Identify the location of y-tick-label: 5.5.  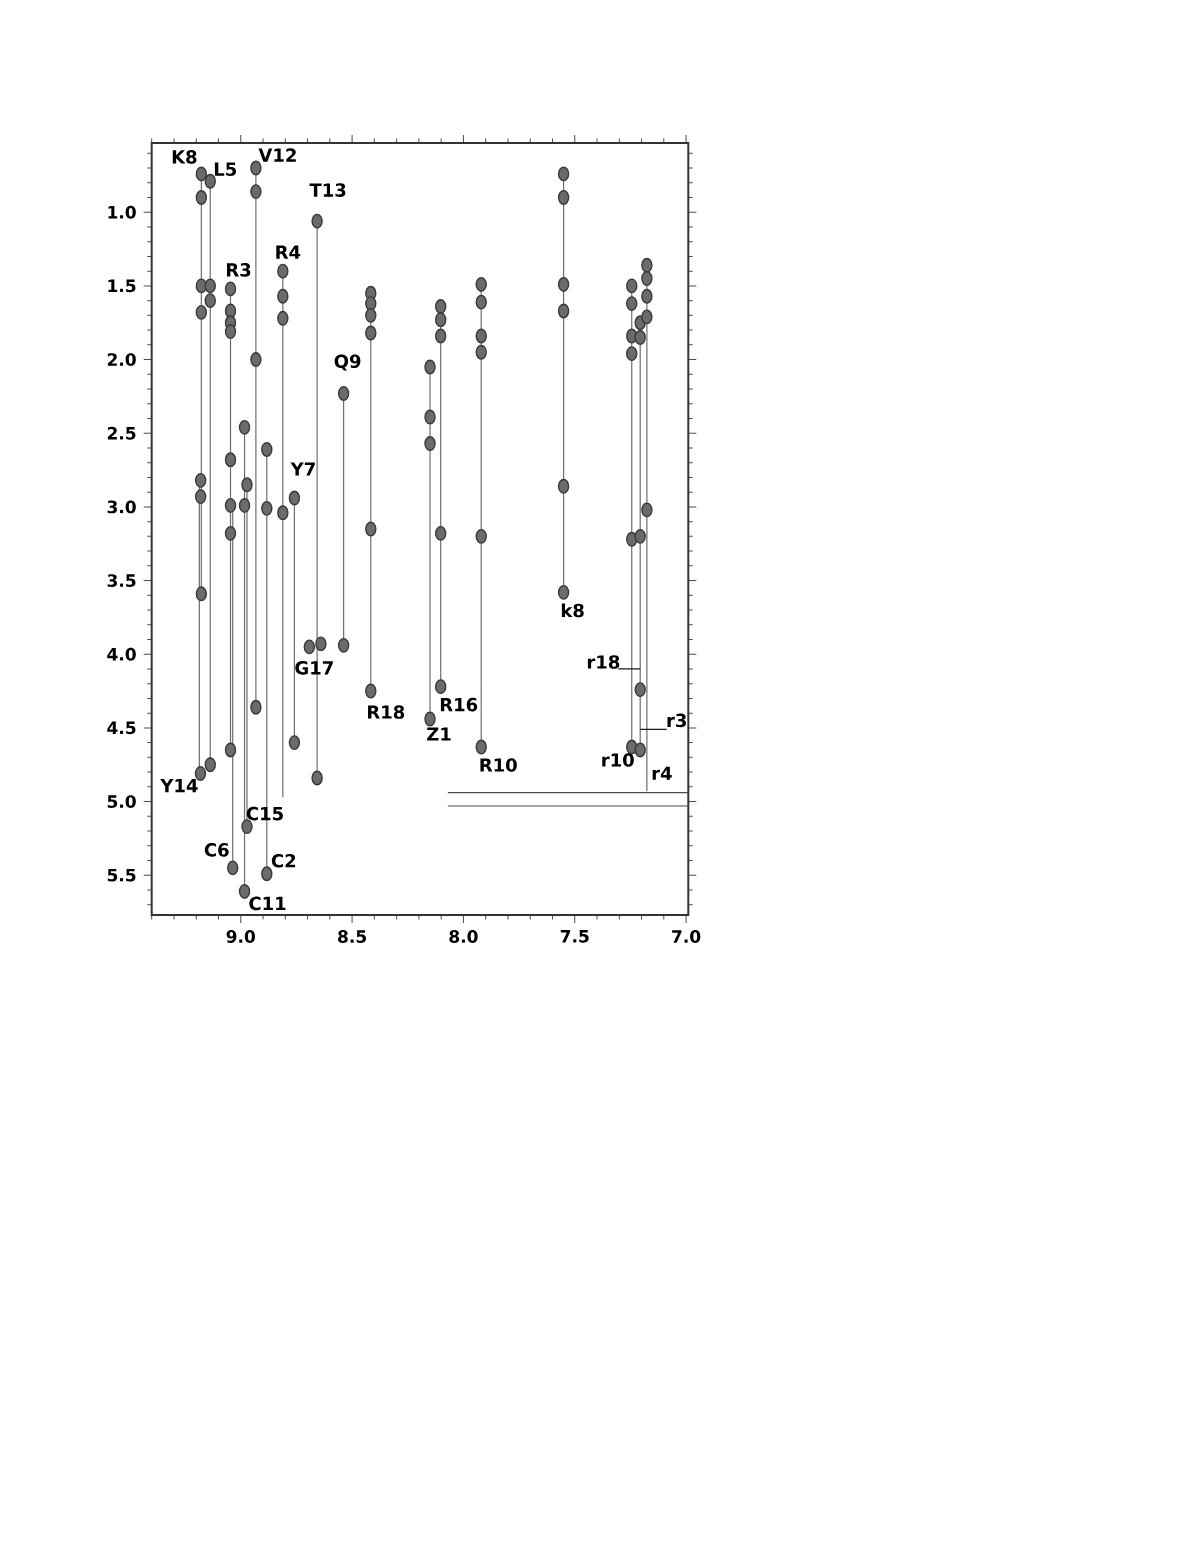
(121, 875).